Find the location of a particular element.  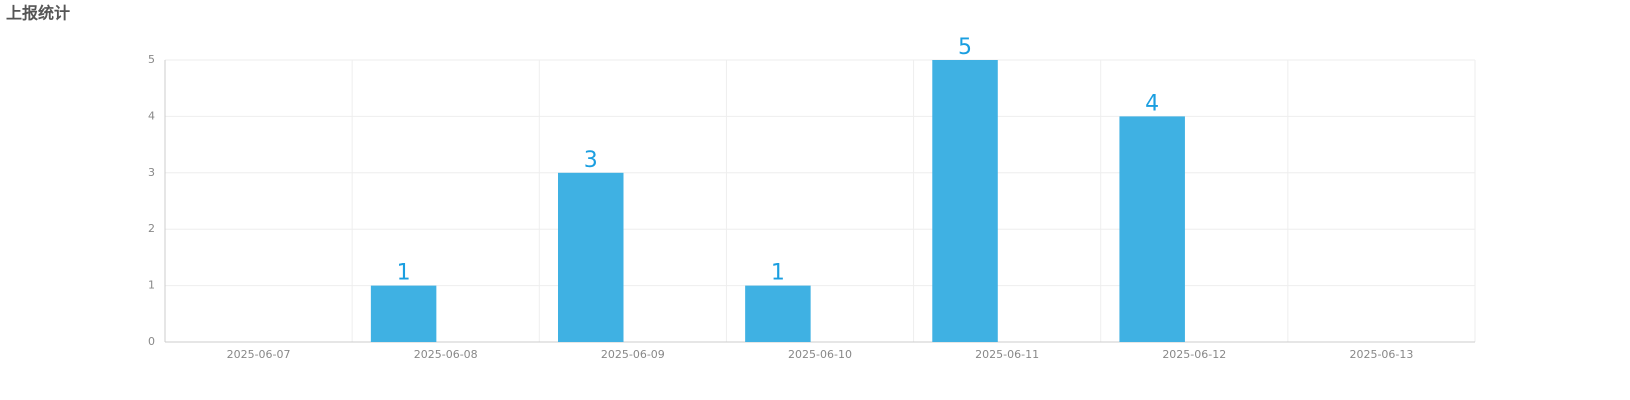

y-tick-label: 5 is located at coordinates (151, 59).